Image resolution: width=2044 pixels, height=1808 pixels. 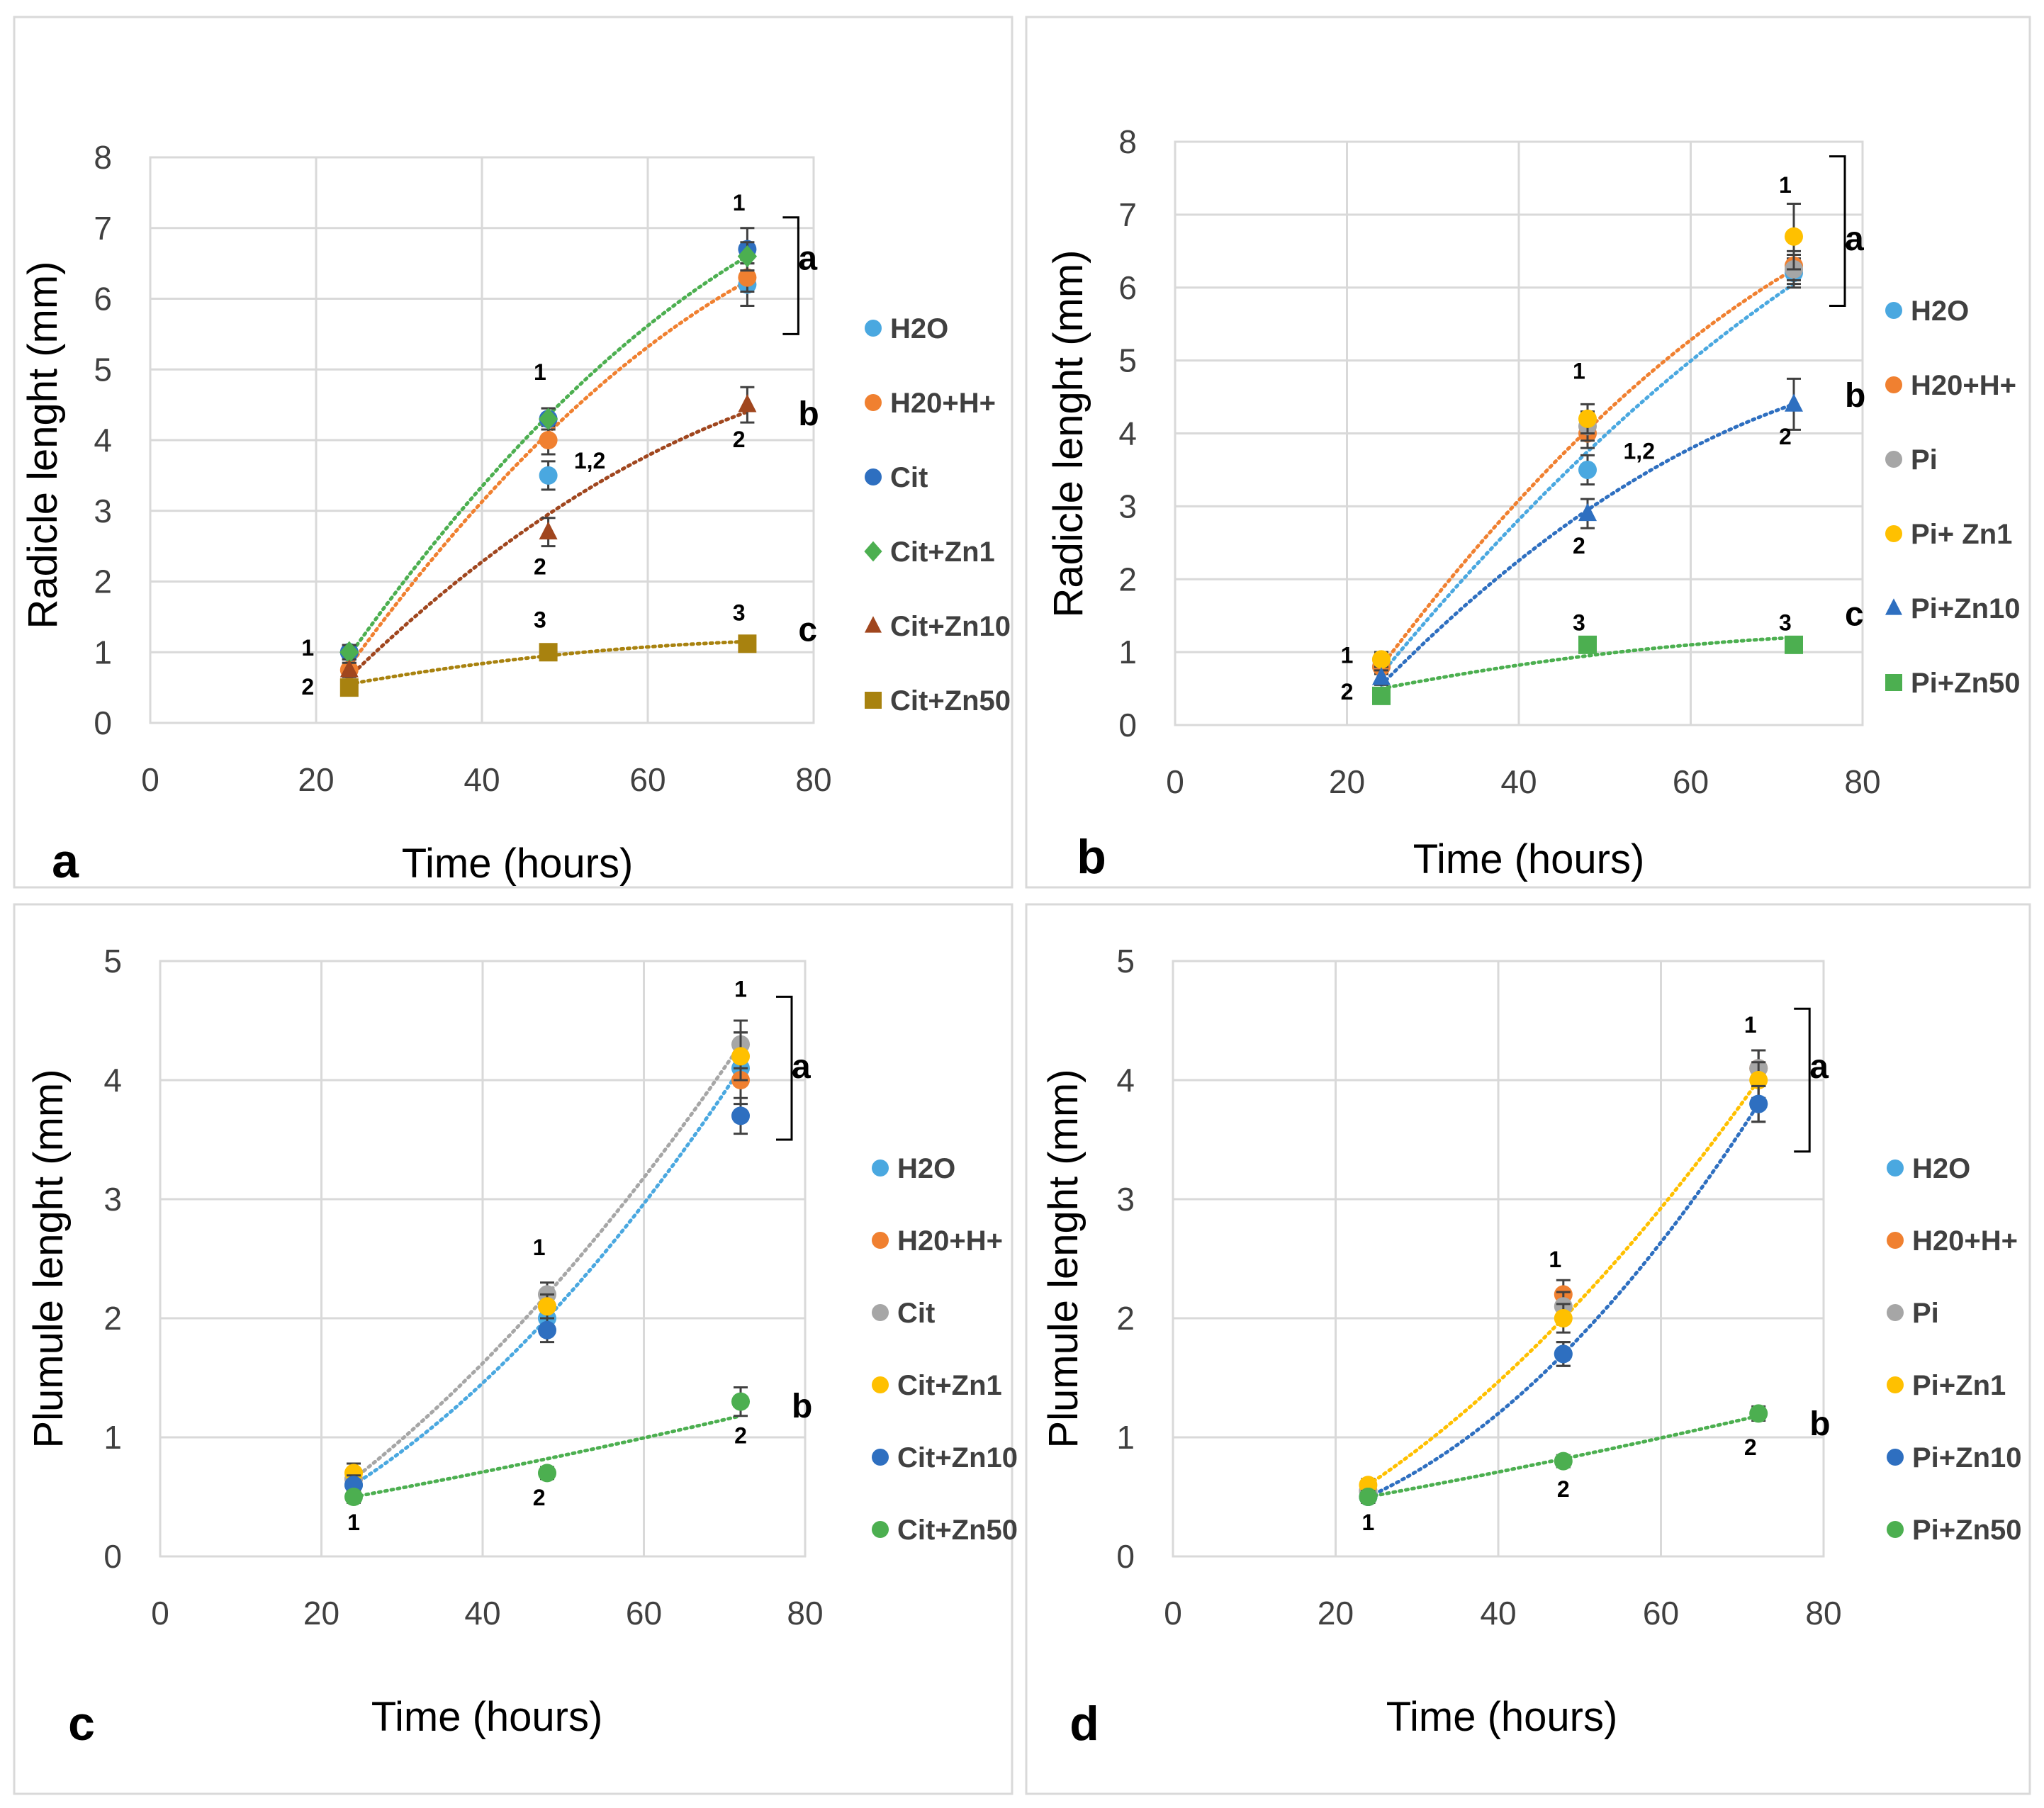 I want to click on significance-label: 1,2, so click(x=1640, y=452).